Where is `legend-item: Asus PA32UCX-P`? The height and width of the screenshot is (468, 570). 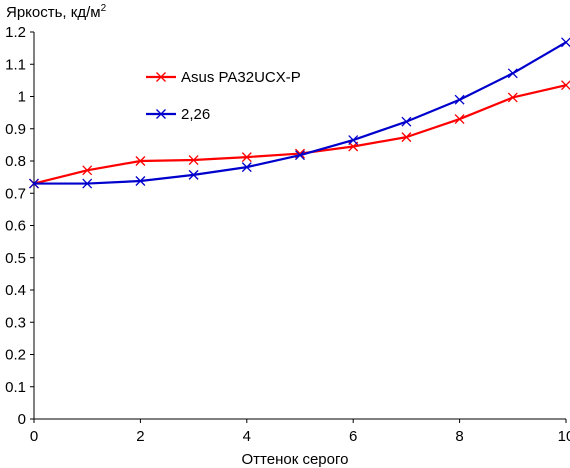
legend-item: Asus PA32UCX-P is located at coordinates (223, 77).